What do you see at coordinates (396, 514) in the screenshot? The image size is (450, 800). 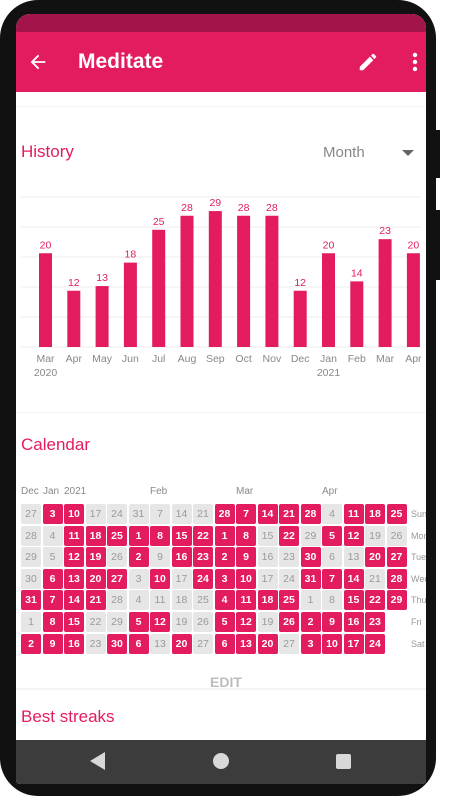 I see `calendar-day-cell: 25` at bounding box center [396, 514].